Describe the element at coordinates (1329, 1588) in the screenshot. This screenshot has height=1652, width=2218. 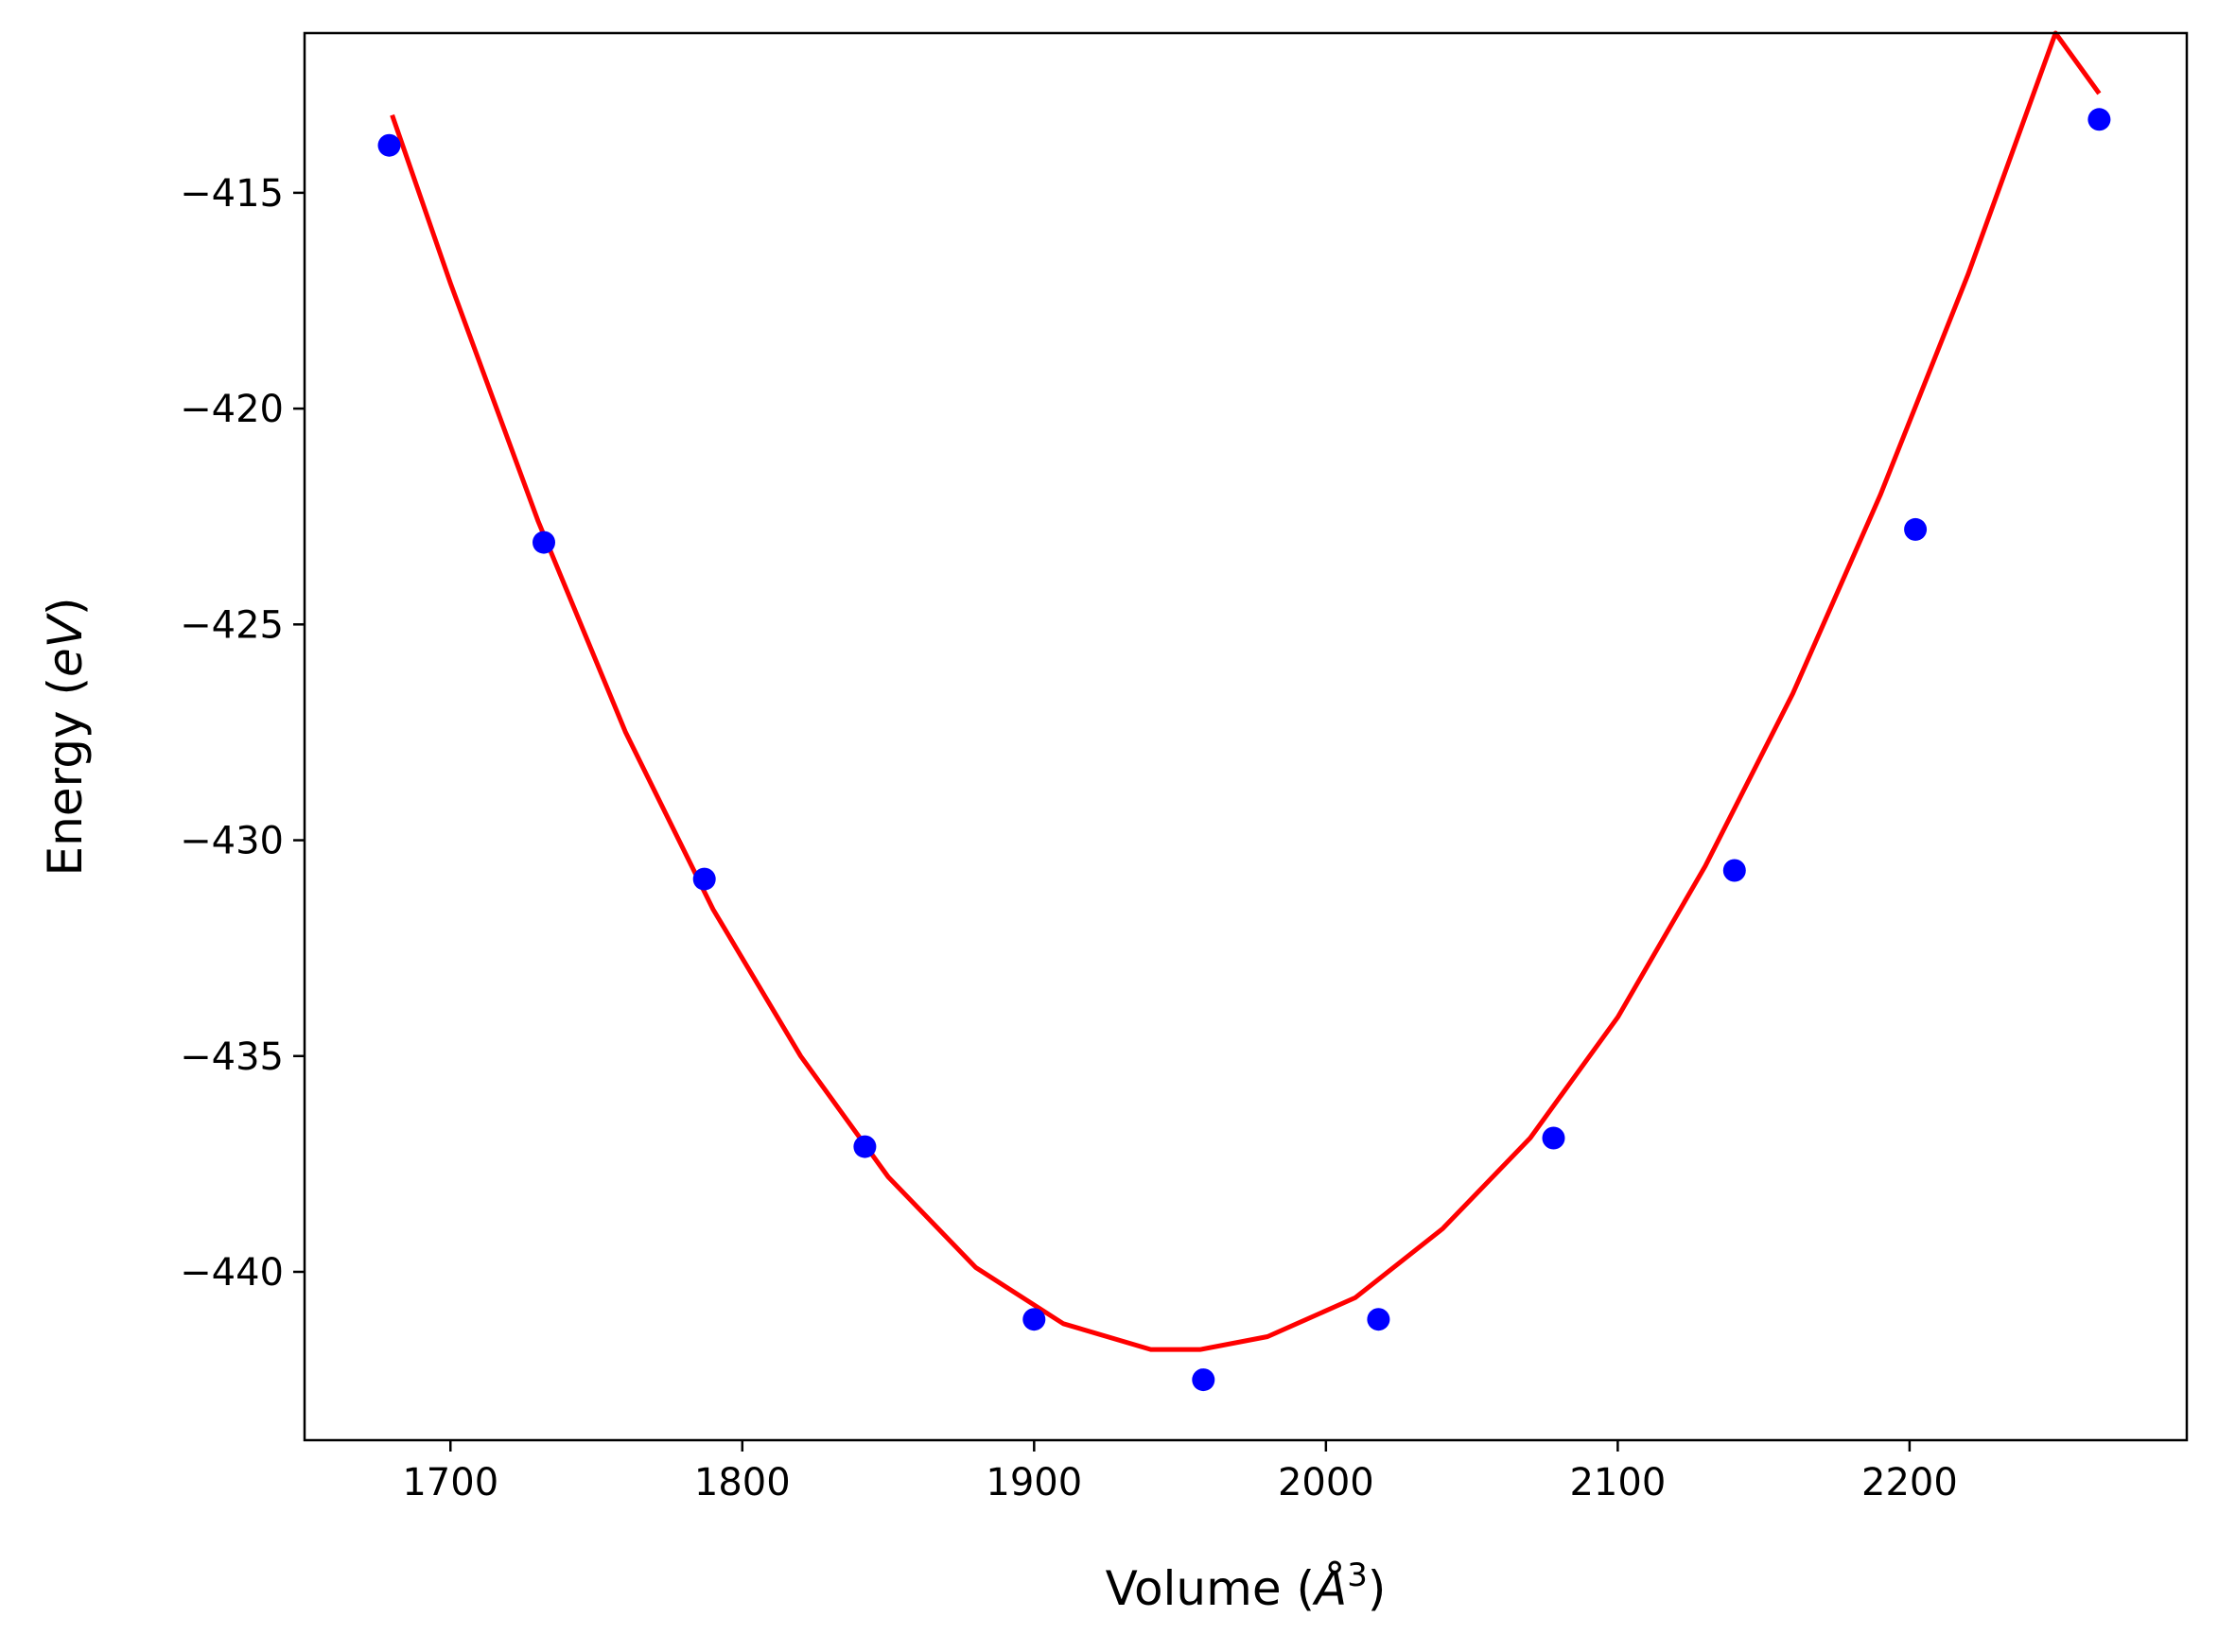
I see `x-axis-label-unit: Å` at that location.